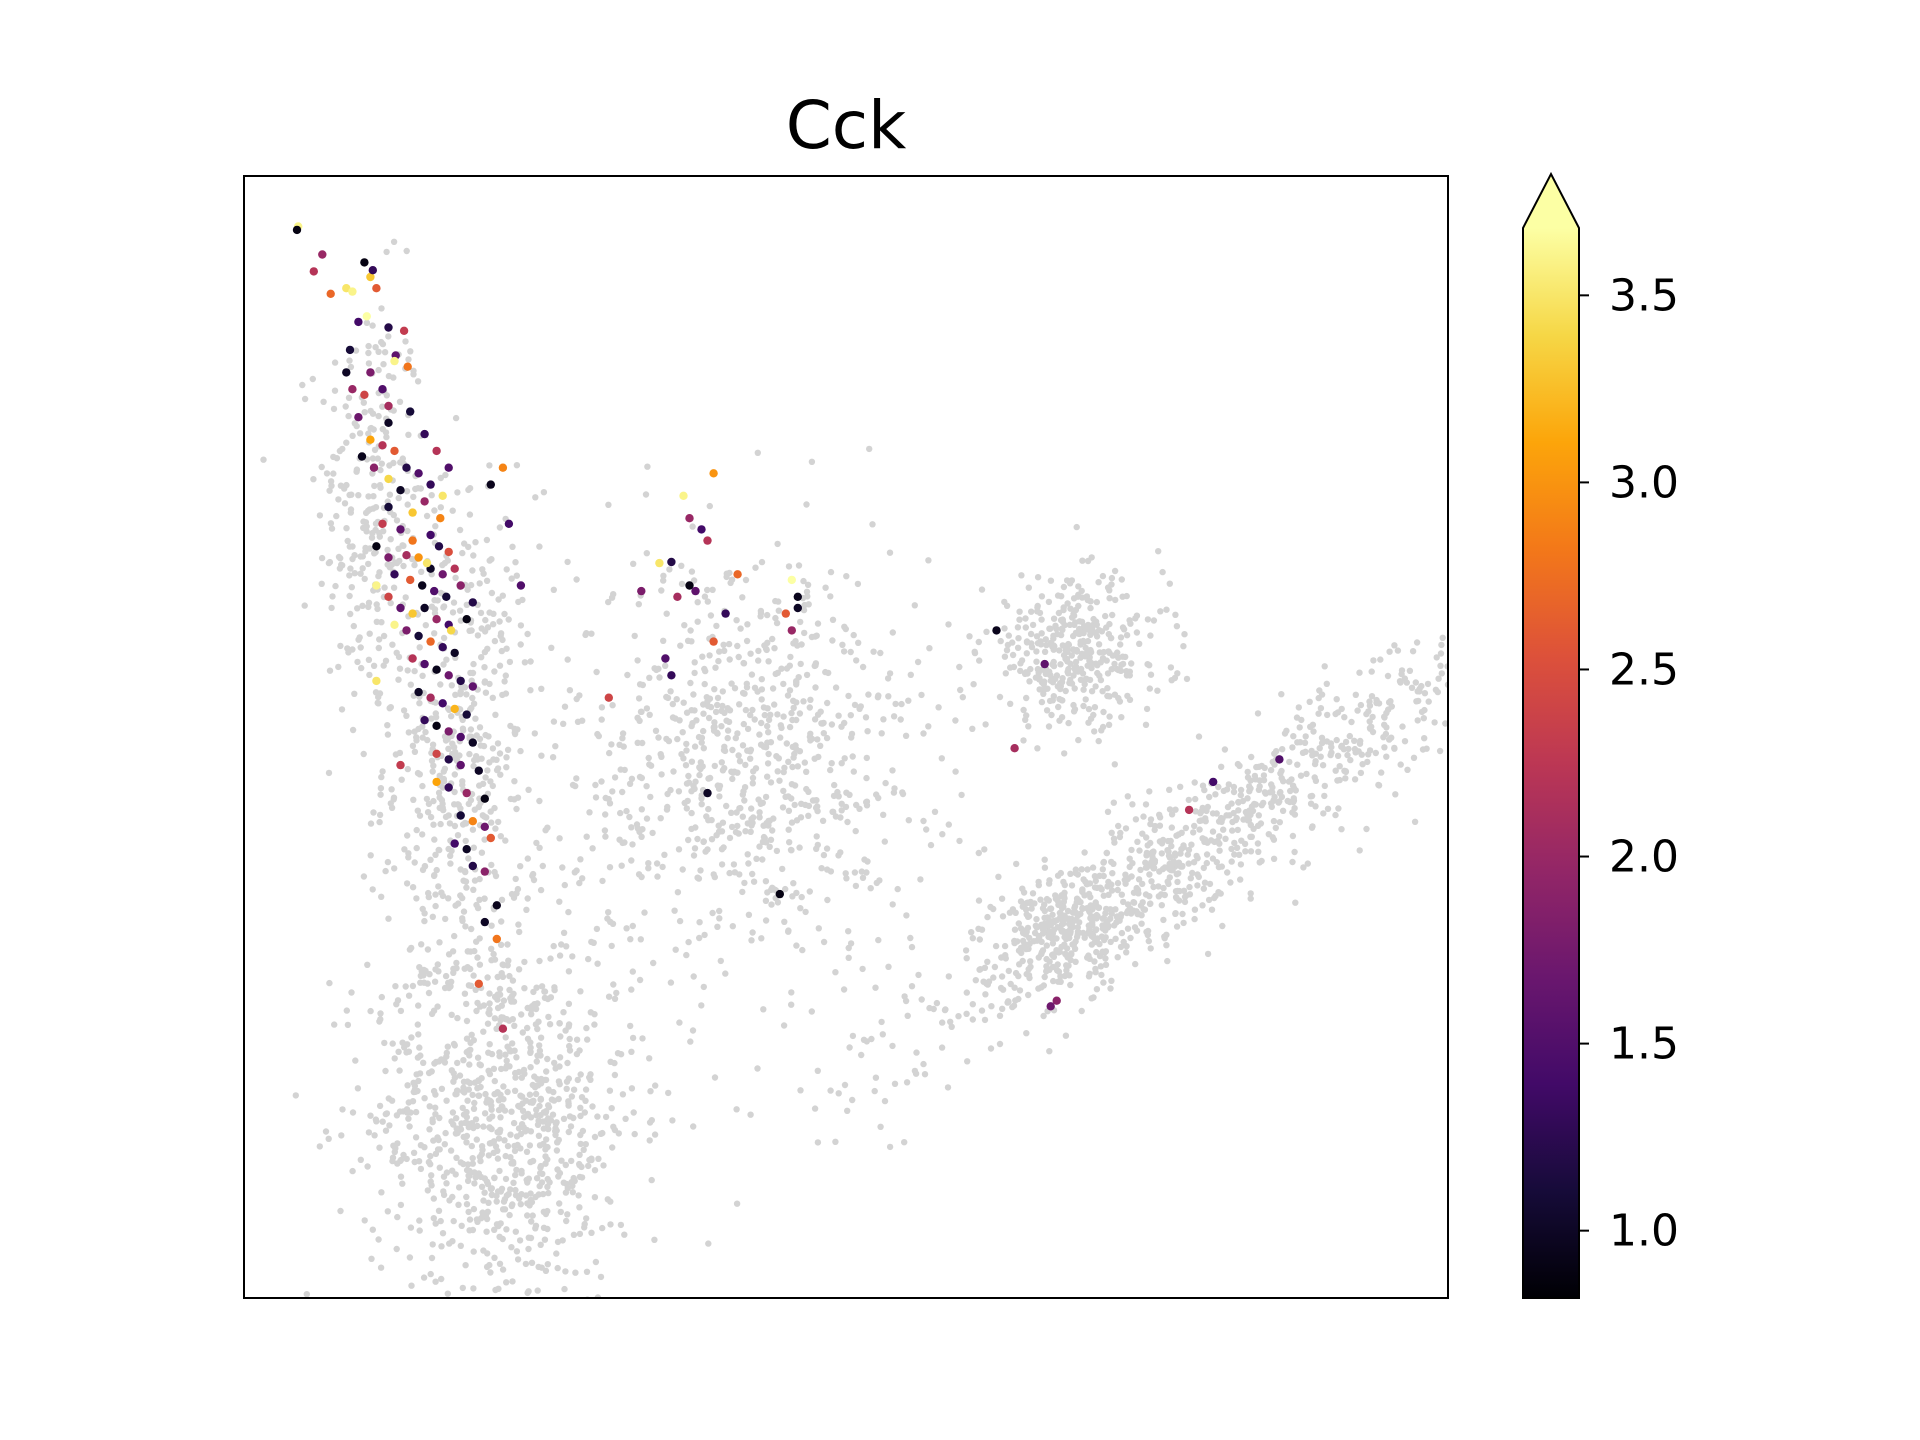 This screenshot has width=1920, height=1440. I want to click on colorbar-tick-label: 3.0, so click(1644, 482).